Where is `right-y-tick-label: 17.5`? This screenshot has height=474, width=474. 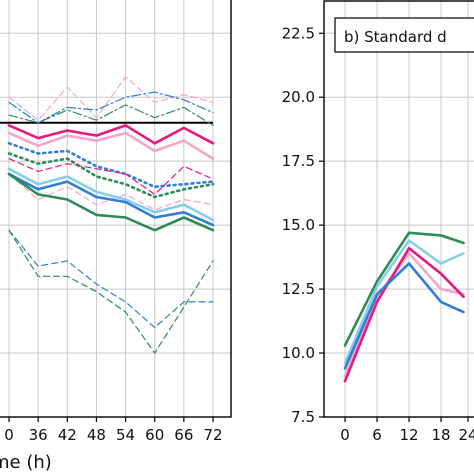 right-y-tick-label: 17.5 is located at coordinates (298, 161).